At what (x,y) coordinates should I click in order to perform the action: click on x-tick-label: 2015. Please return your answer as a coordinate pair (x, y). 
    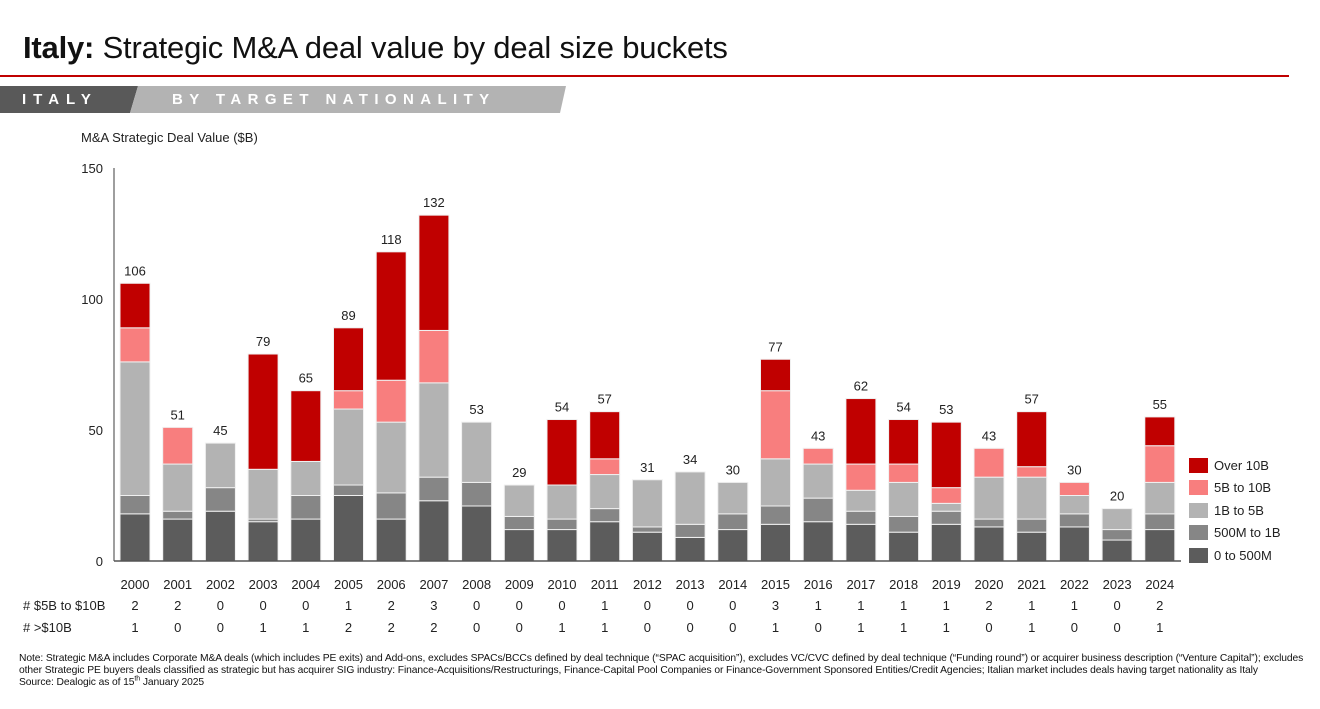
    Looking at the image, I should click on (775, 584).